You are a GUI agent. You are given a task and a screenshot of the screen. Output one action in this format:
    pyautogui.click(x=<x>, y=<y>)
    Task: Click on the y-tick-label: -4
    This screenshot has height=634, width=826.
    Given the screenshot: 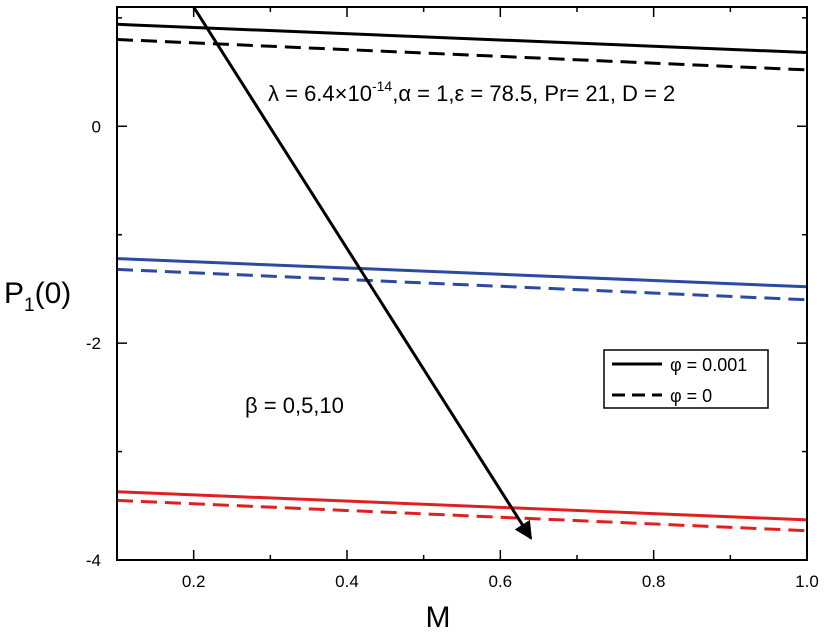 What is the action you would take?
    pyautogui.click(x=93, y=560)
    